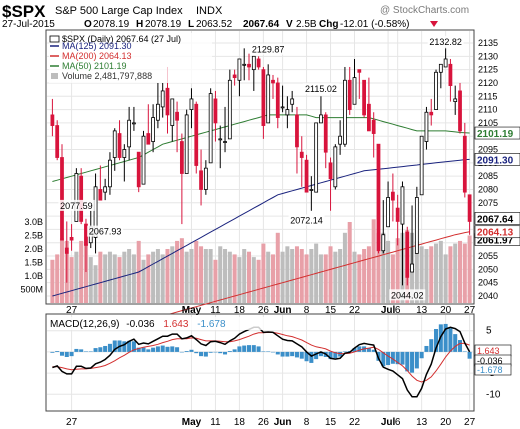 The height and width of the screenshot is (429, 520). I want to click on date-tick-label: 11, so click(215, 422).